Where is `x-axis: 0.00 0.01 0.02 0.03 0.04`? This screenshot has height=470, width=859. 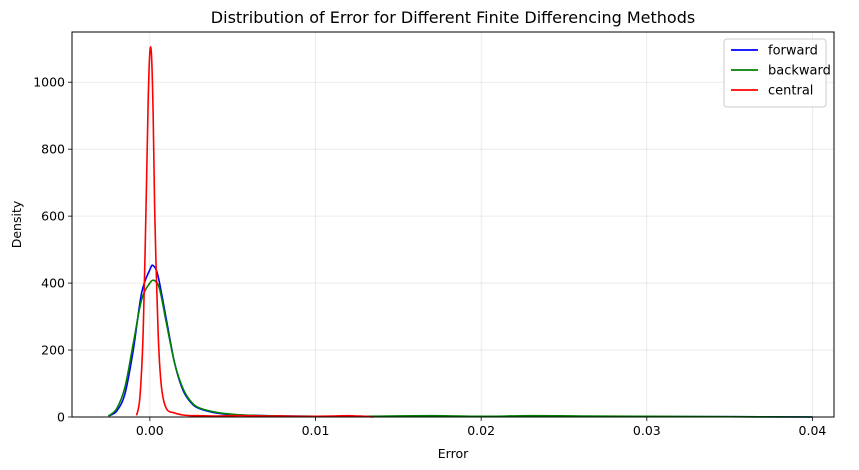 x-axis: 0.00 0.01 0.02 0.03 0.04 is located at coordinates (481, 427).